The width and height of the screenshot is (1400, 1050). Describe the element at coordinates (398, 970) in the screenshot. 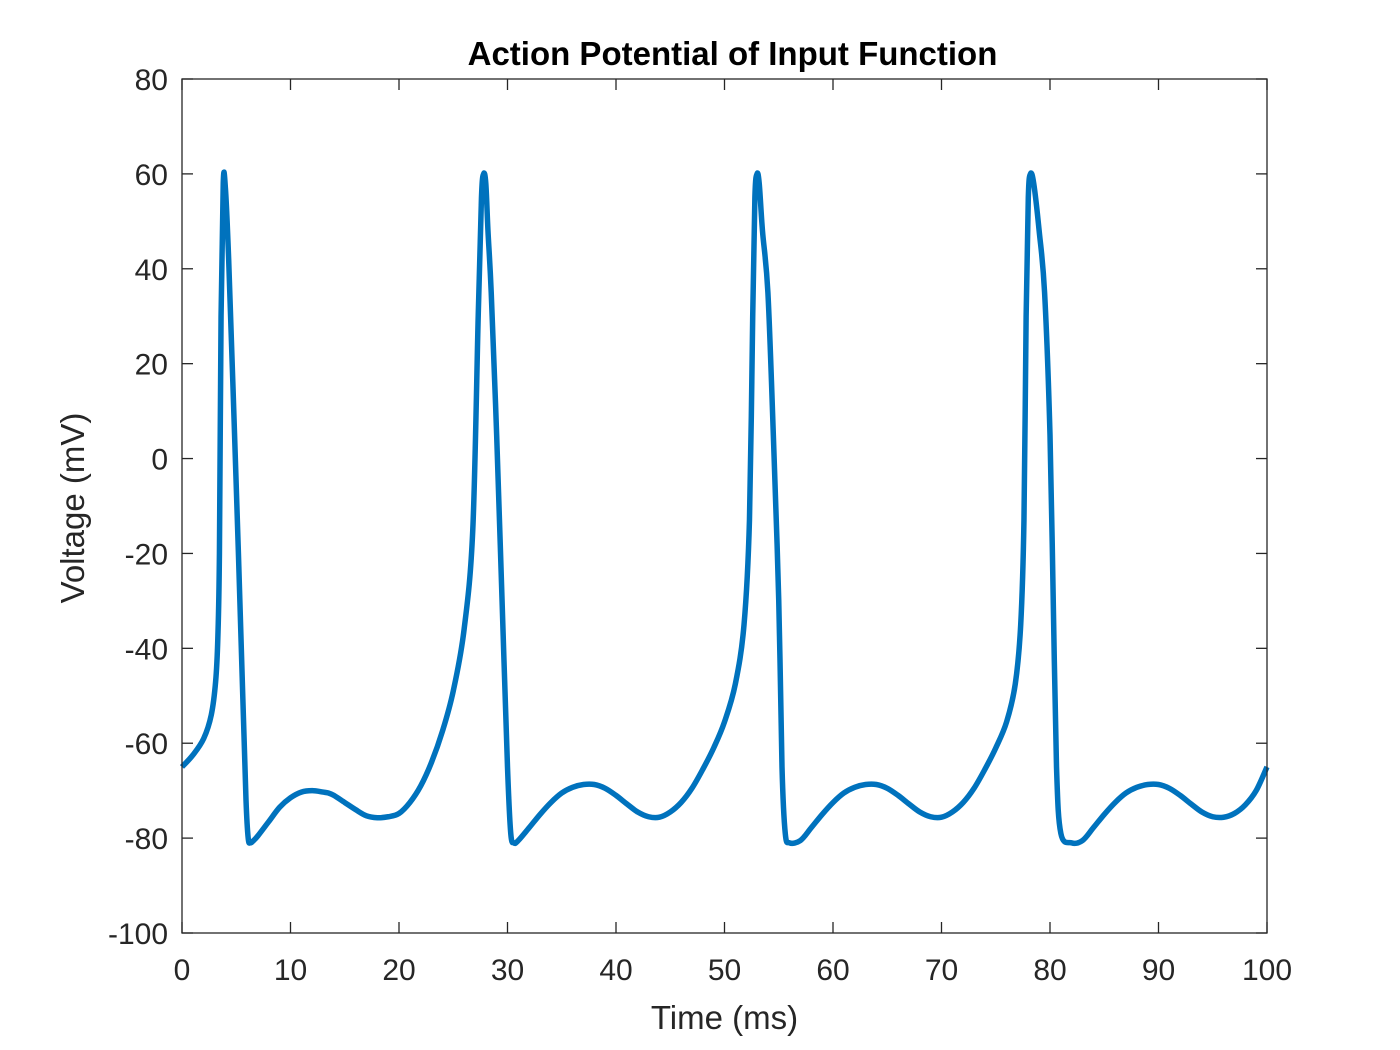

I see `x-tick-label: 20` at that location.